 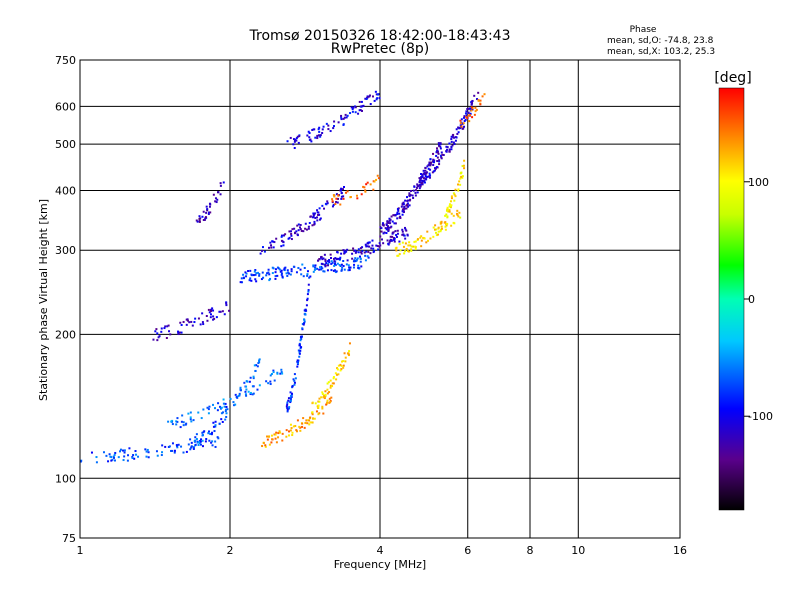 What do you see at coordinates (65, 250) in the screenshot?
I see `y-tick-label: 300` at bounding box center [65, 250].